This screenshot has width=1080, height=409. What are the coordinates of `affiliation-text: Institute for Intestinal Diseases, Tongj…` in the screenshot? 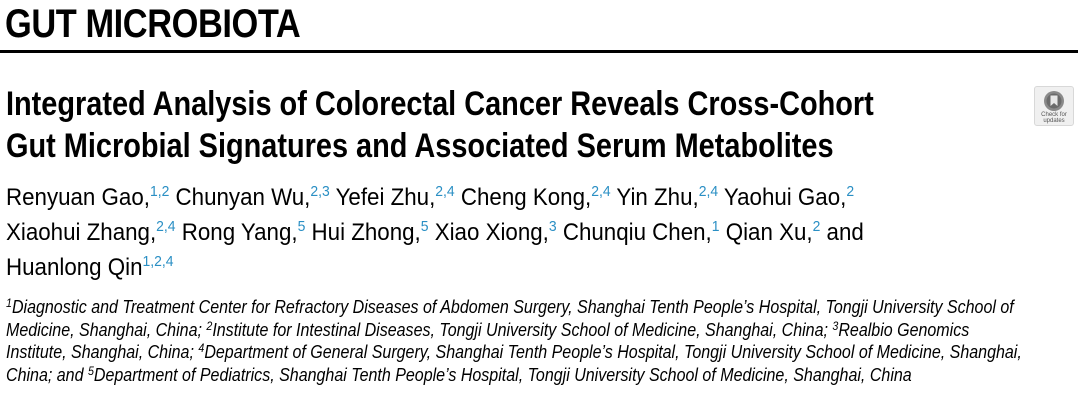 It's located at (522, 329).